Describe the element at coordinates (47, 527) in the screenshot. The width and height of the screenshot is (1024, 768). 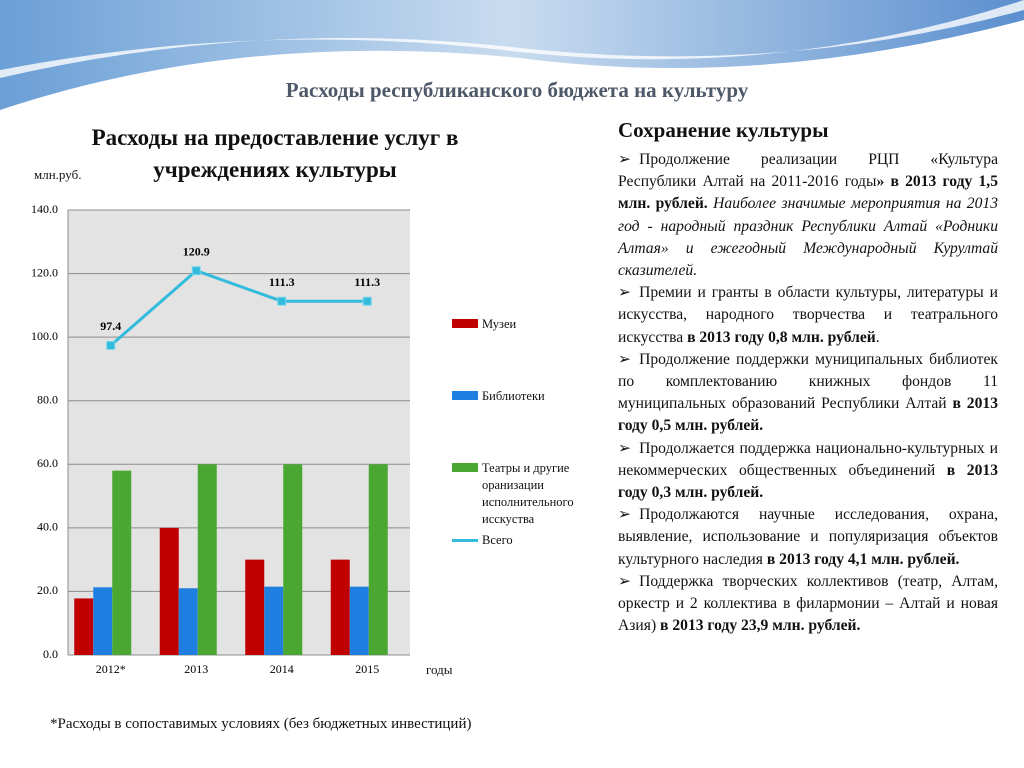
I see `y-tick-label: 40.0` at that location.